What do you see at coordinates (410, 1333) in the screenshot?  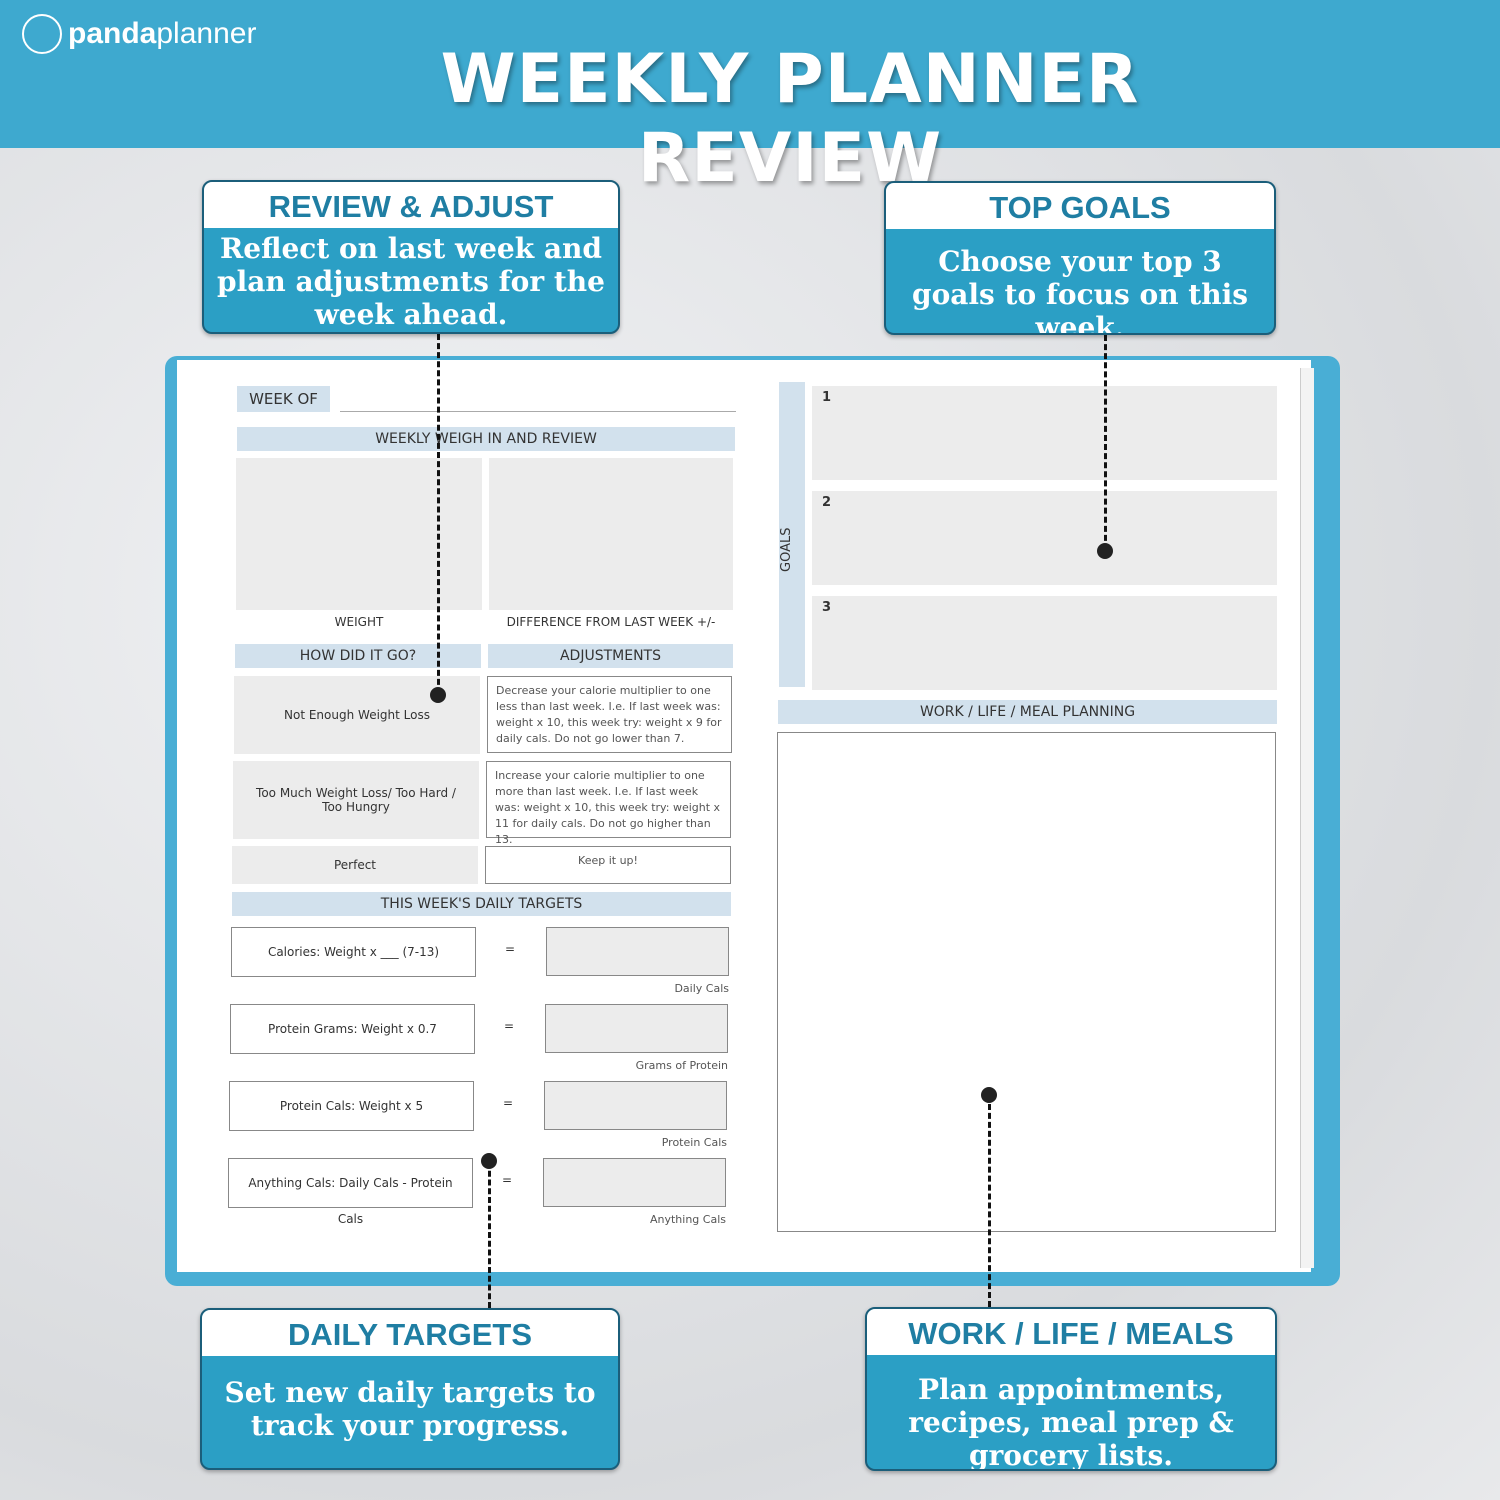 I see `callout-heading: DAILY TARGETS` at bounding box center [410, 1333].